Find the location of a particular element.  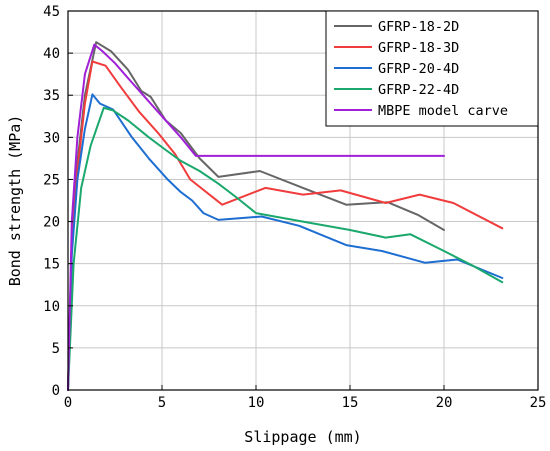

x-tick-label: 25 is located at coordinates (538, 403).